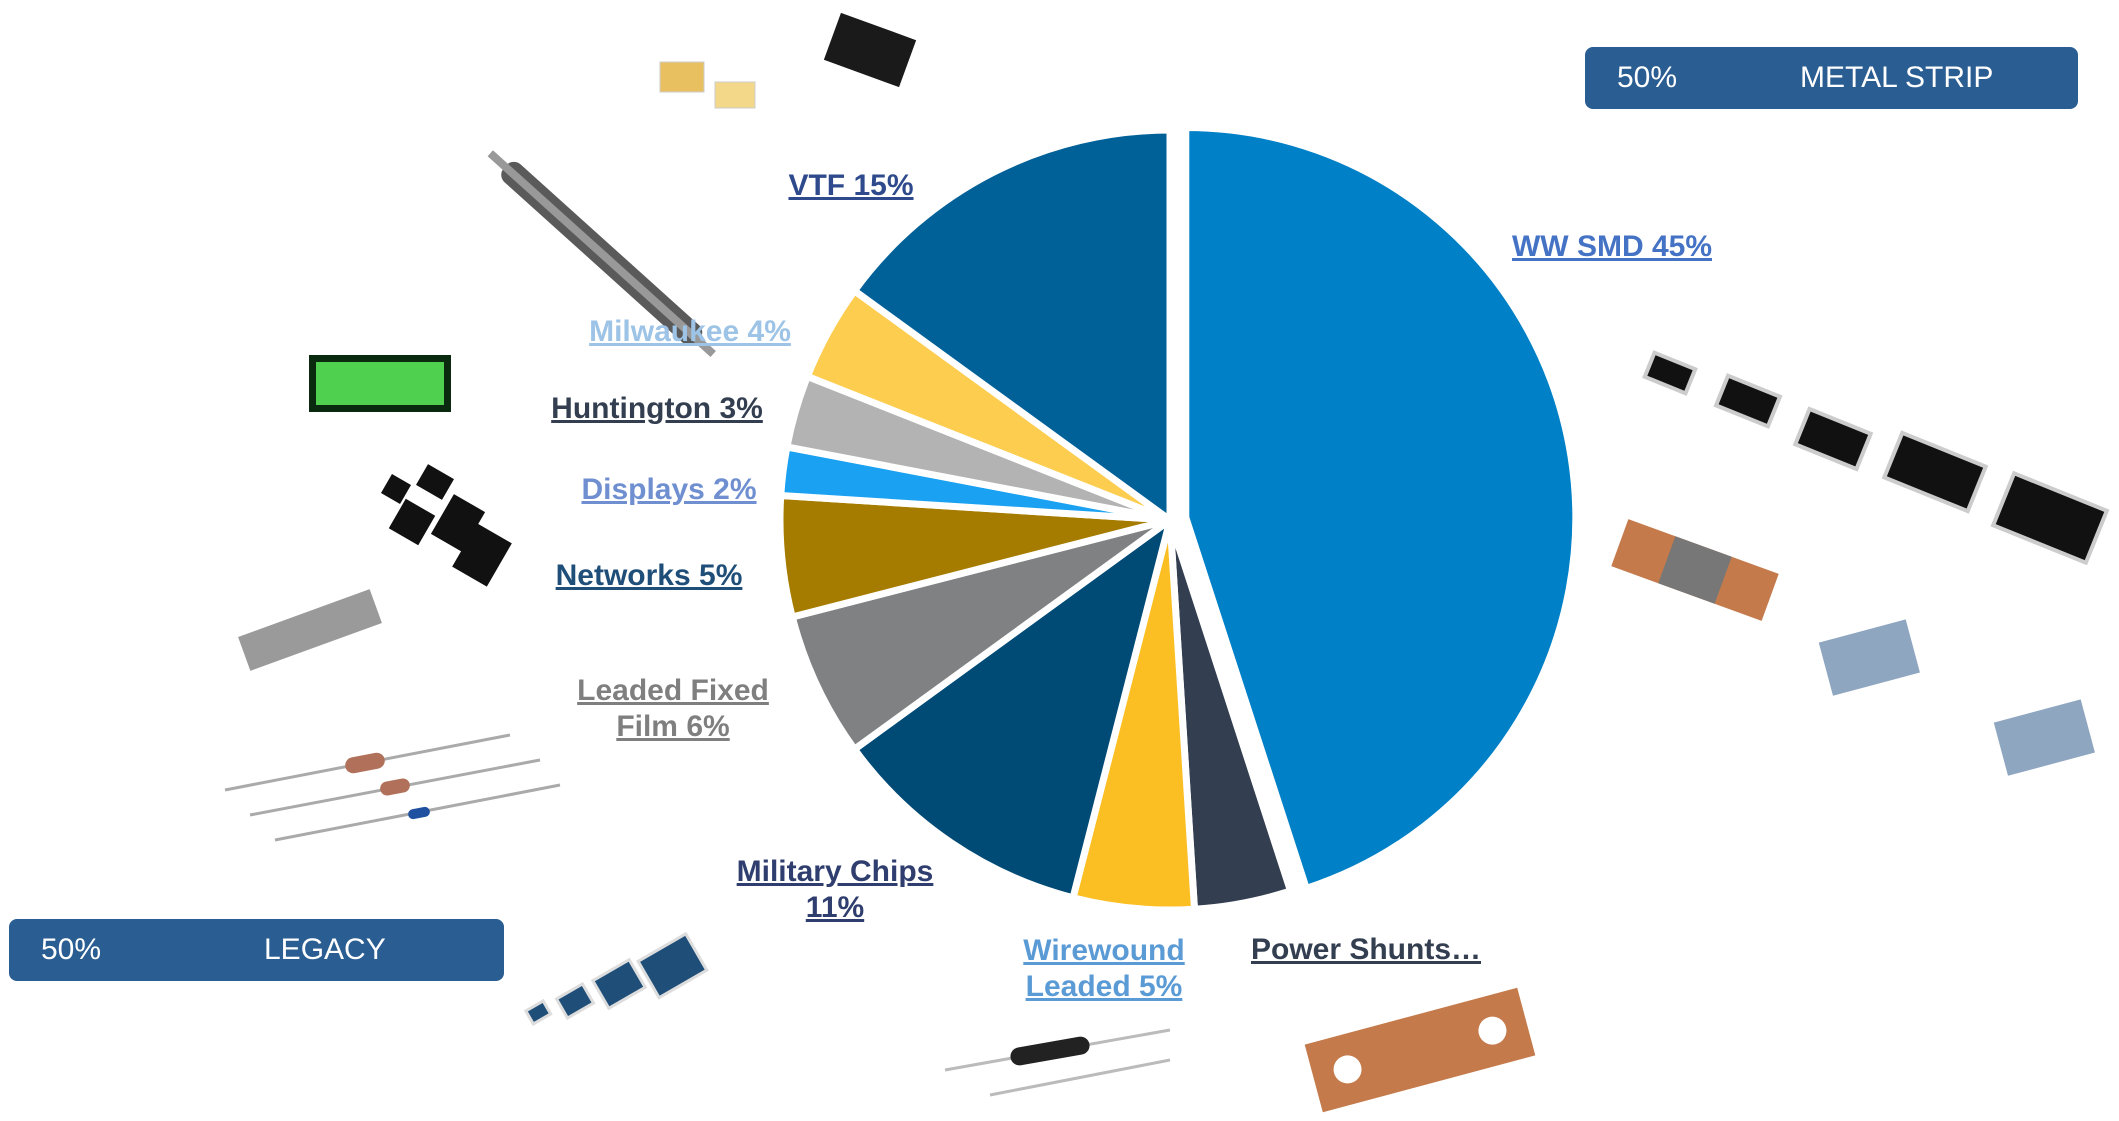  What do you see at coordinates (601, 253) in the screenshot?
I see `wire-spring` at bounding box center [601, 253].